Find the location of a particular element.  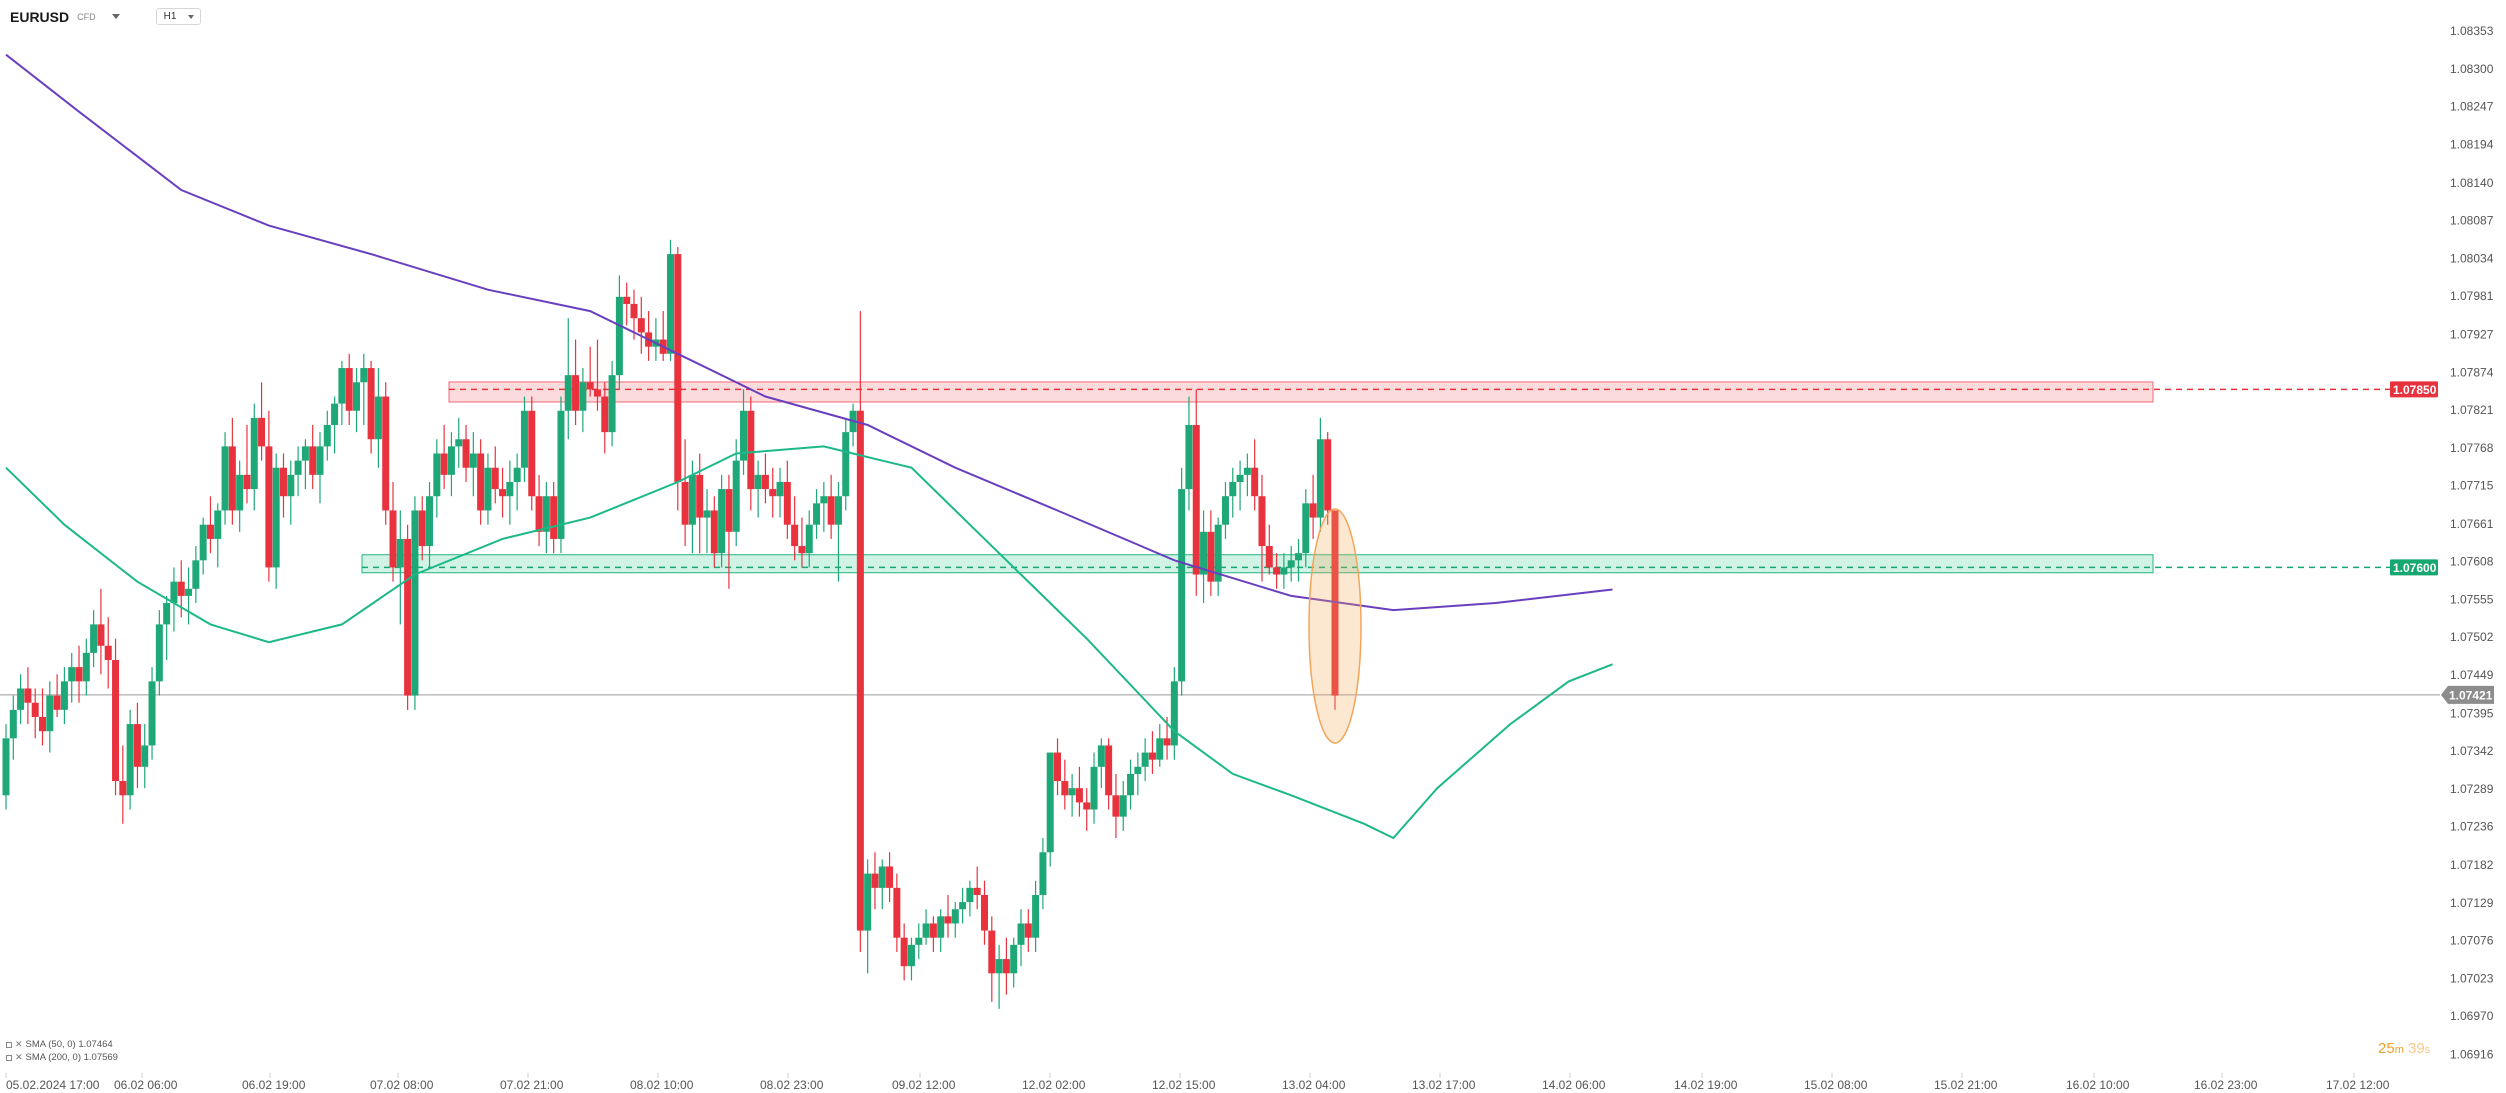

y-tick-label: 1.07289 is located at coordinates (2472, 789).